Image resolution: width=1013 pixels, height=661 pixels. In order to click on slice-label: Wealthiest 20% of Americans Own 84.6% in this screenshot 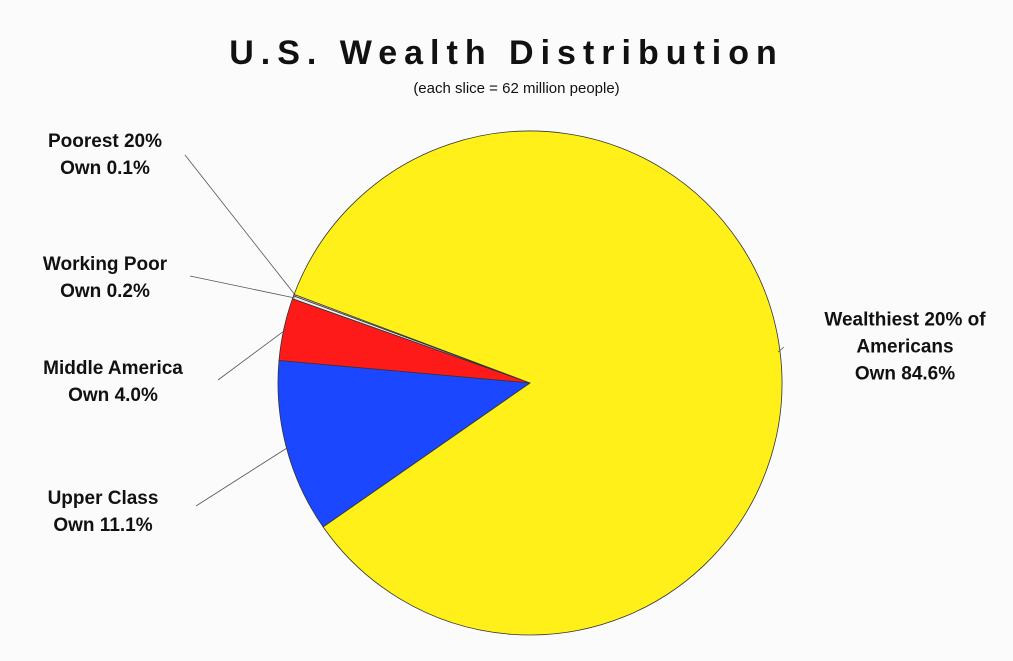, I will do `click(905, 347)`.